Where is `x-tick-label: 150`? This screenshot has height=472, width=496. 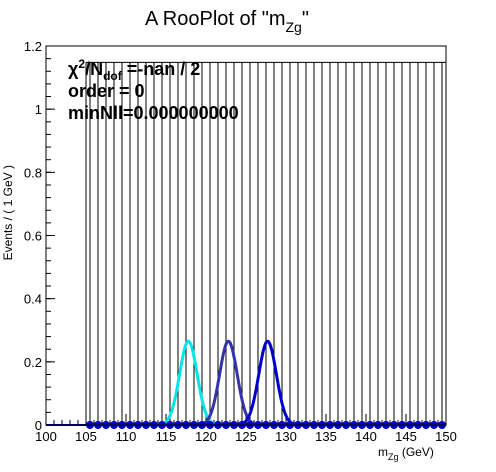 x-tick-label: 150 is located at coordinates (446, 436).